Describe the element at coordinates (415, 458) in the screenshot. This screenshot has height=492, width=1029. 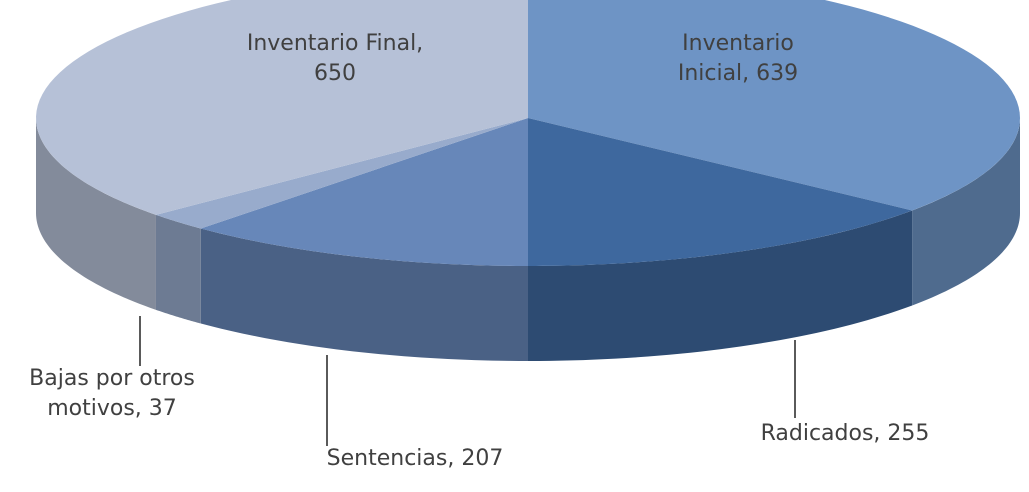
I see `data-label: Sentencias, 207` at that location.